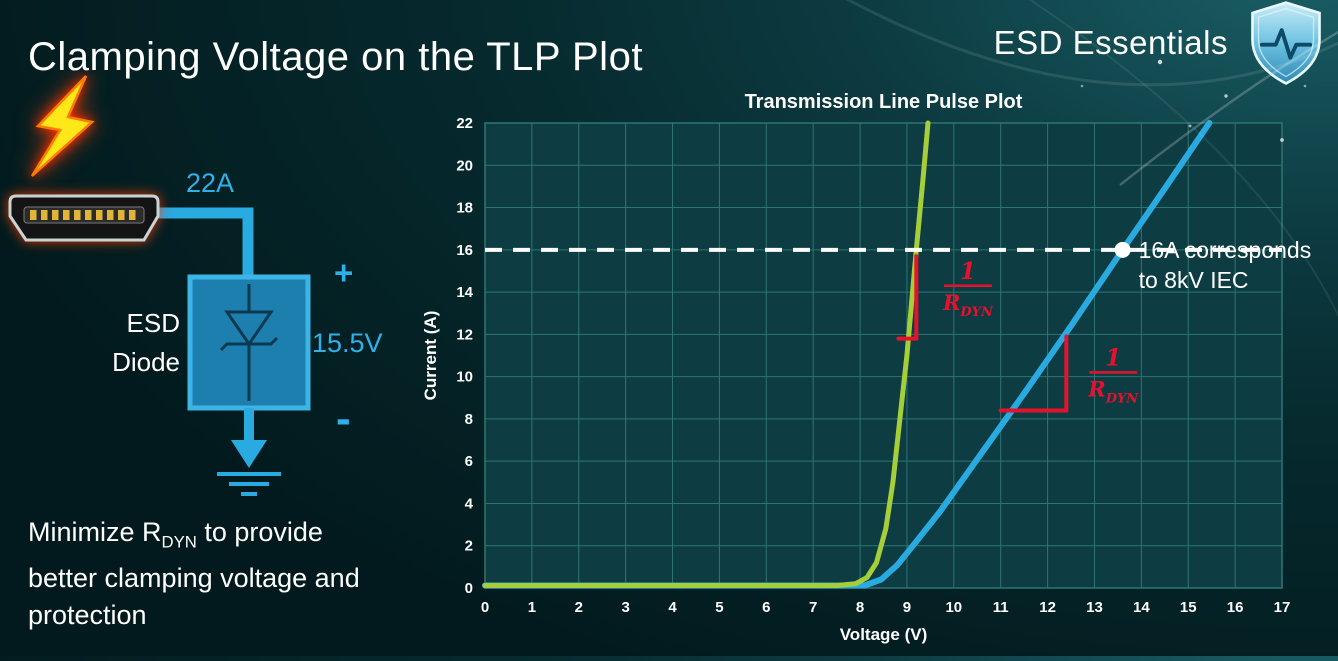  I want to click on y-tick-label: 18, so click(464, 208).